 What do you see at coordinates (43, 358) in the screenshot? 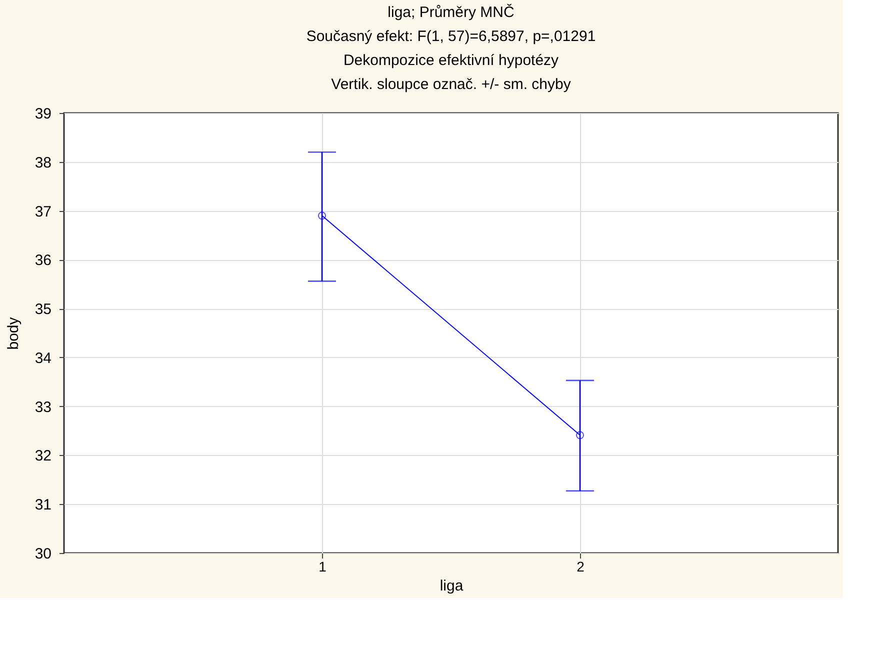
I see `y-tick-label: 34` at bounding box center [43, 358].